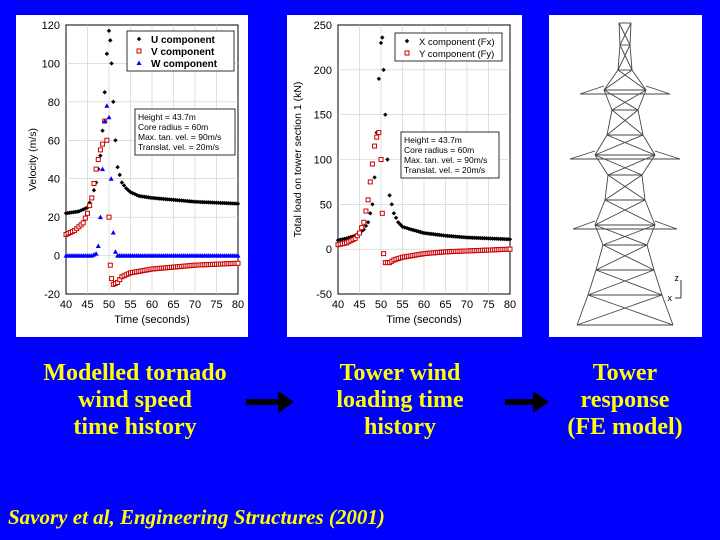  Describe the element at coordinates (423, 320) in the screenshot. I see `x-axis-label: Time (seconds)` at that location.